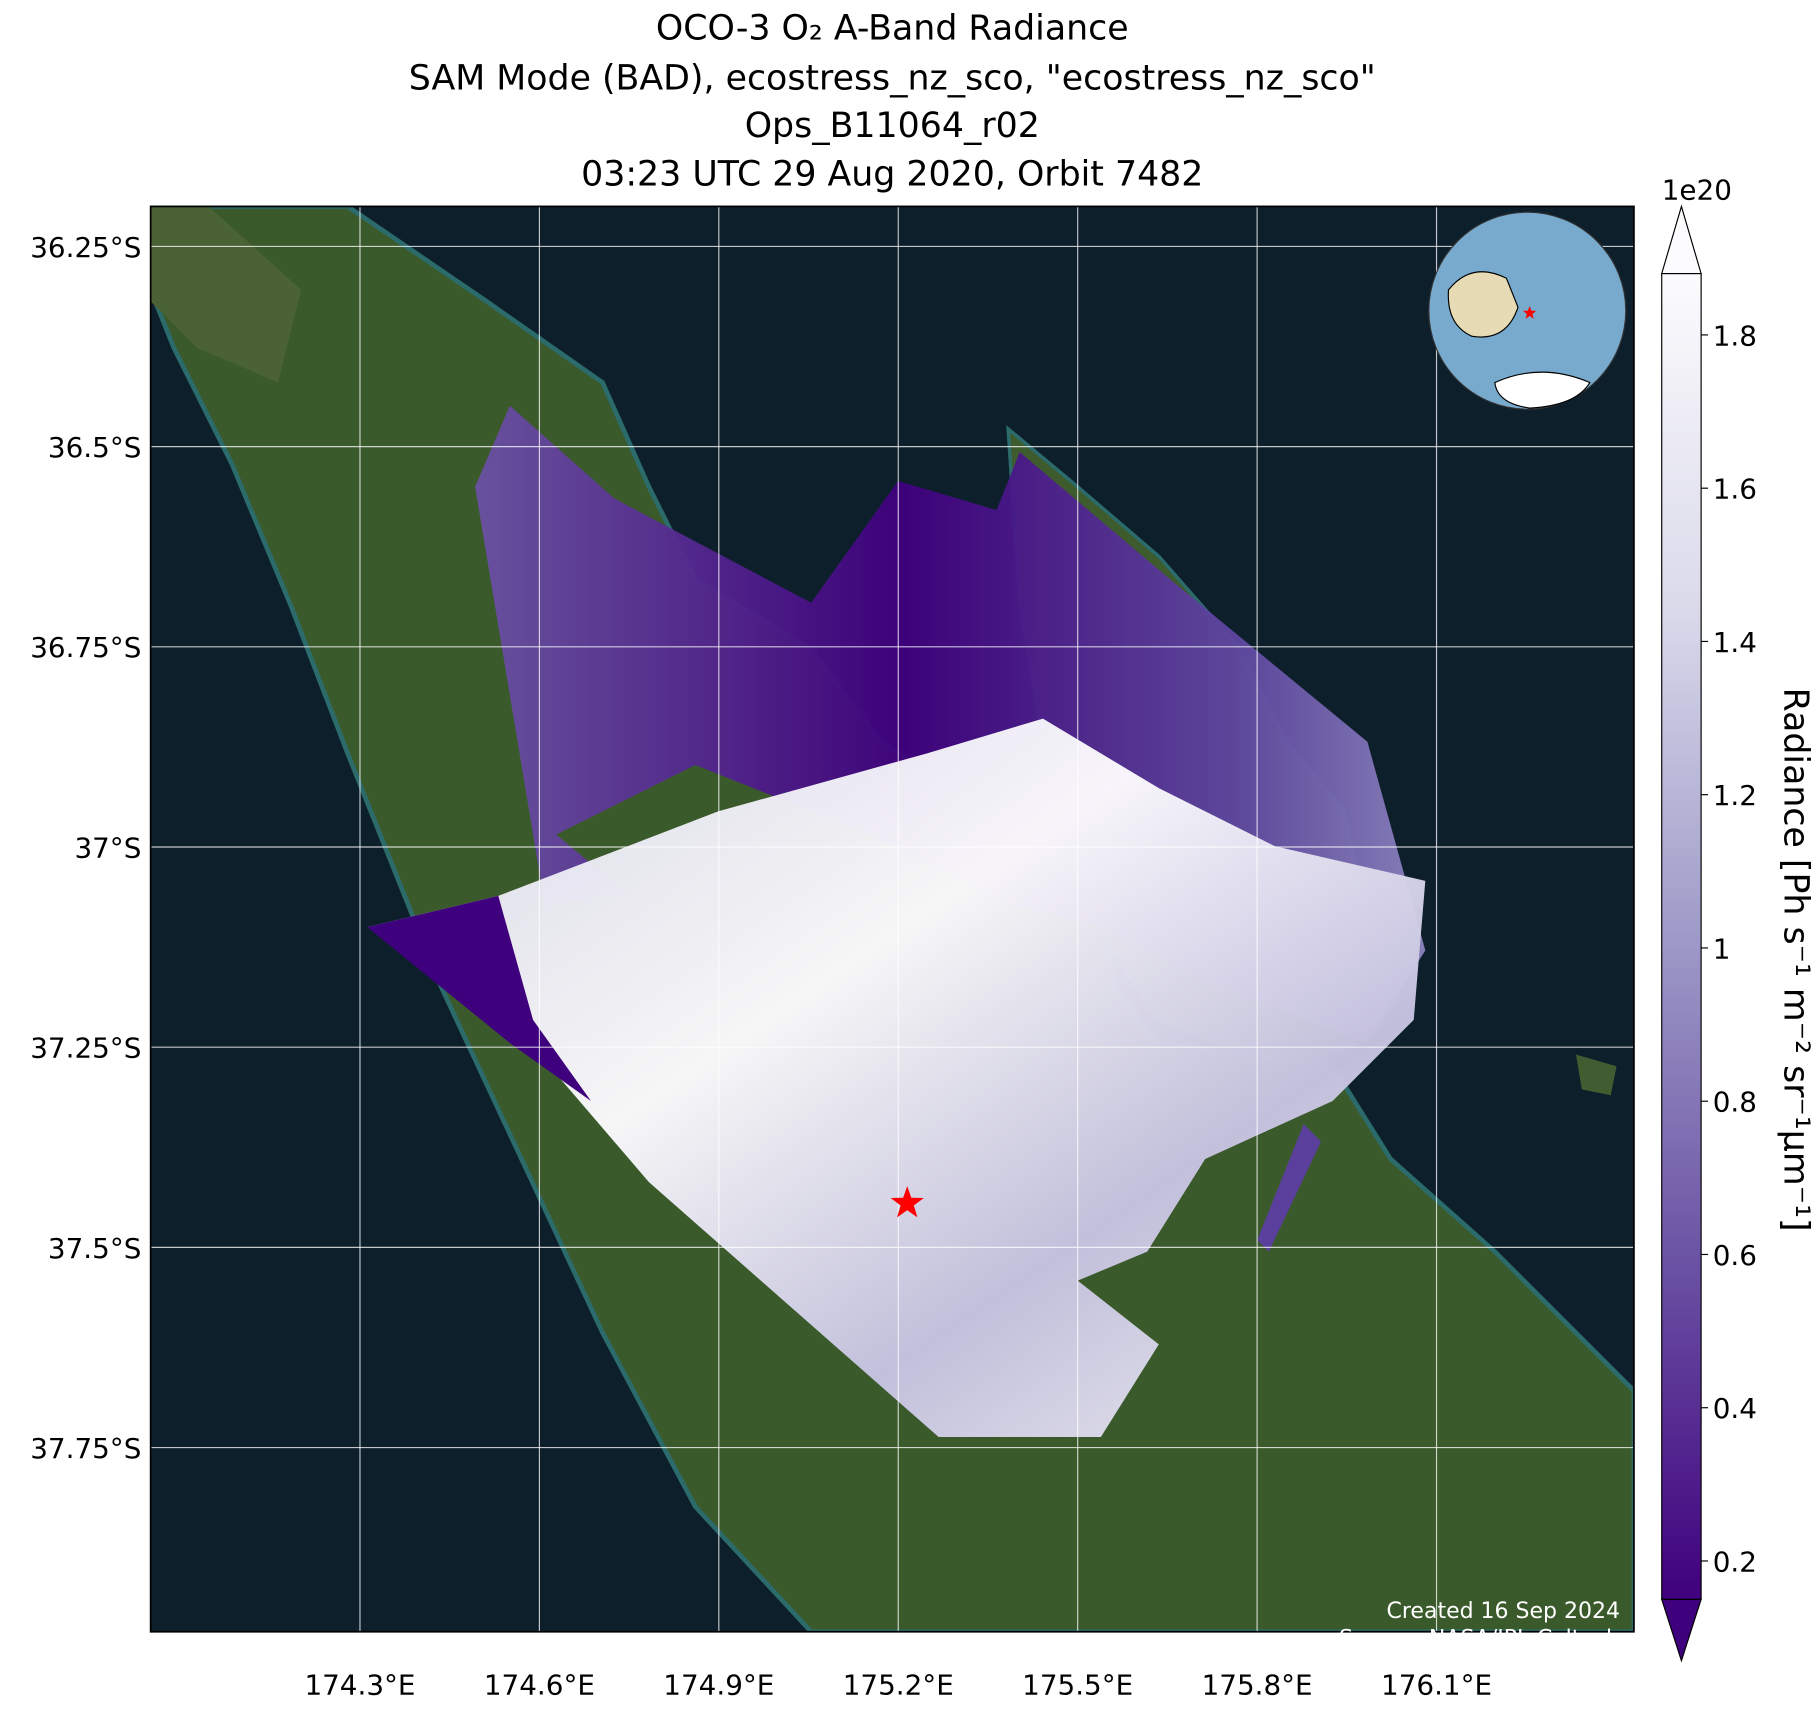  I want to click on colorbar-tick-label: 1.6, so click(1735, 489).